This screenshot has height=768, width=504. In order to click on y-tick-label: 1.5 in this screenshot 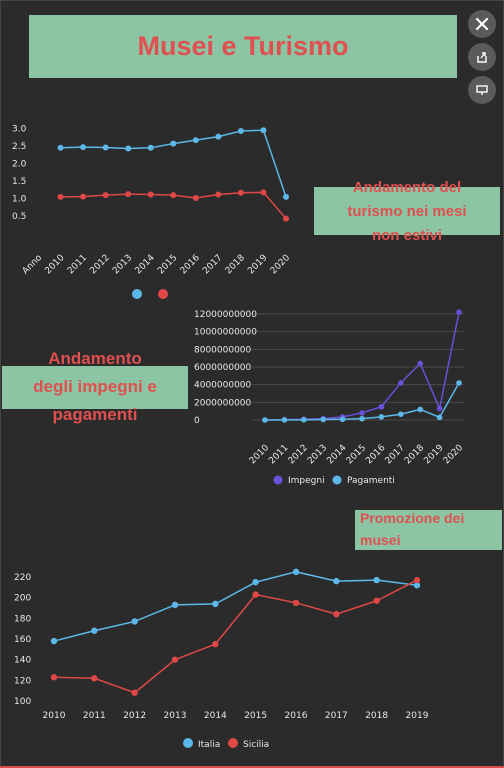, I will do `click(19, 182)`.